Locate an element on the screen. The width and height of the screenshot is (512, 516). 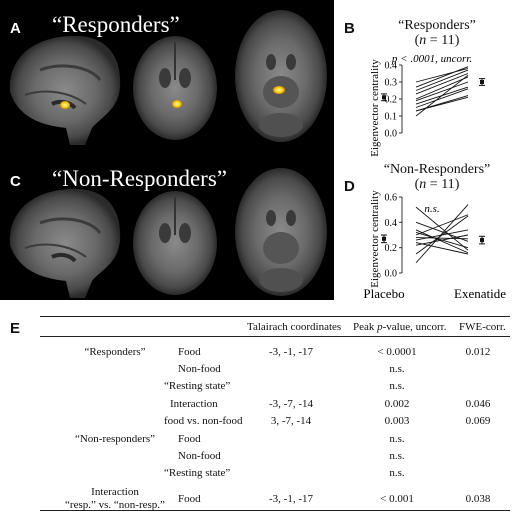
group-label: “Non-responders” is located at coordinates (115, 439).